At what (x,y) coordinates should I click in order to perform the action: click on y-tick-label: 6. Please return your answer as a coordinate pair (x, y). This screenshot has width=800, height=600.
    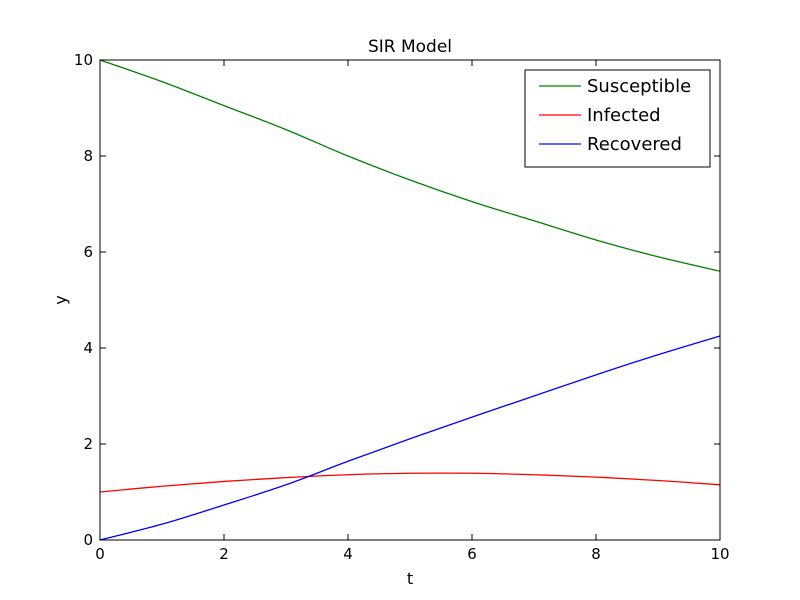
    Looking at the image, I should click on (88, 252).